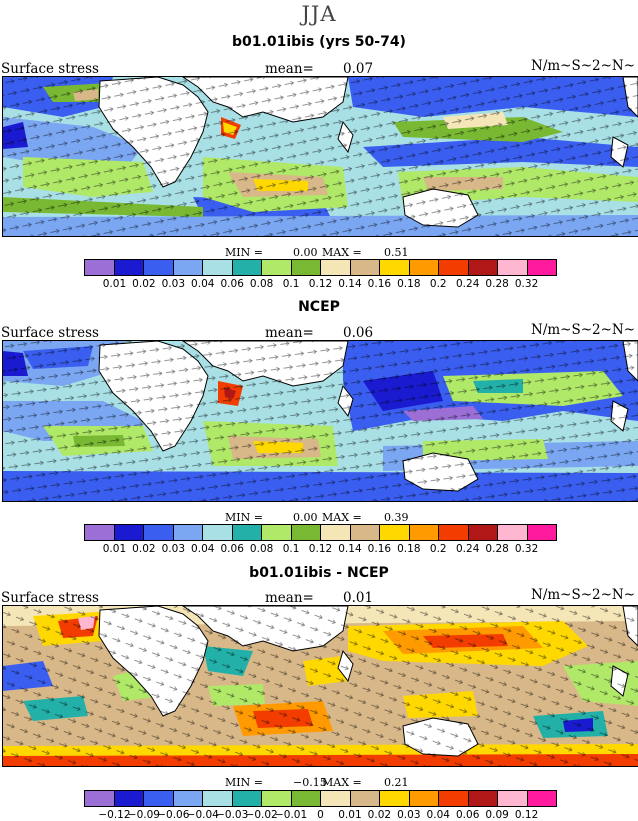 The width and height of the screenshot is (638, 821). Describe the element at coordinates (261, 284) in the screenshot. I see `colorbar-tick-label: 0.08` at that location.